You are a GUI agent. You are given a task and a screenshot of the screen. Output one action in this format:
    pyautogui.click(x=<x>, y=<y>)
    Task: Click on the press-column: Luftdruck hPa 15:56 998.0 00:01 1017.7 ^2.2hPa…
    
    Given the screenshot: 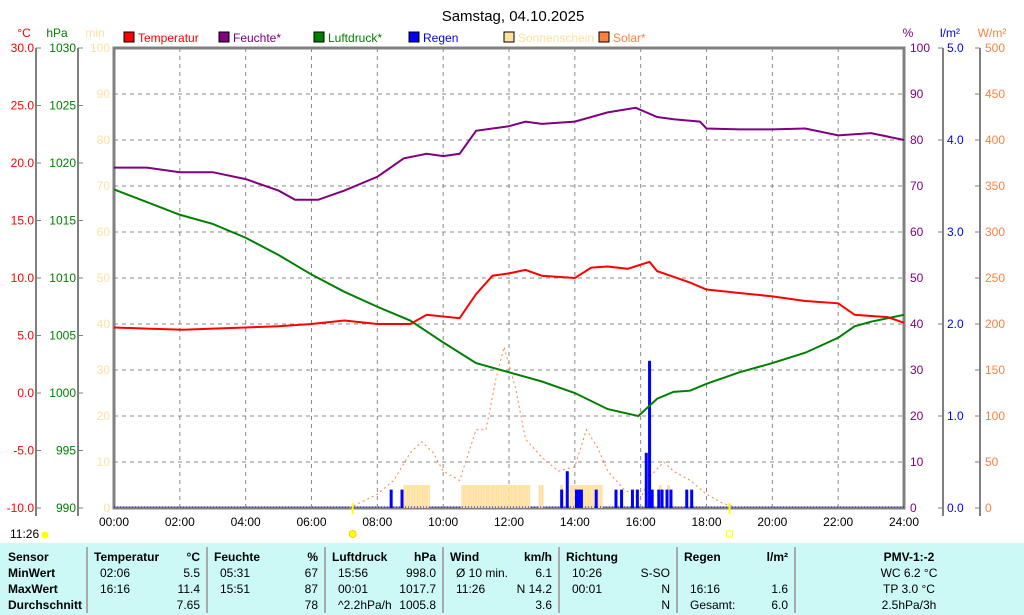 What is the action you would take?
    pyautogui.click(x=385, y=580)
    